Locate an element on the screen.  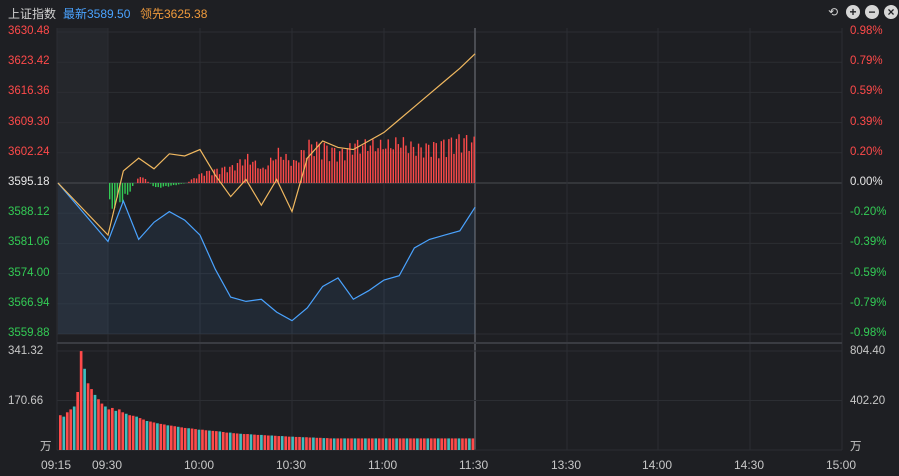
latest-value: 最新3589.50 is located at coordinates (97, 14).